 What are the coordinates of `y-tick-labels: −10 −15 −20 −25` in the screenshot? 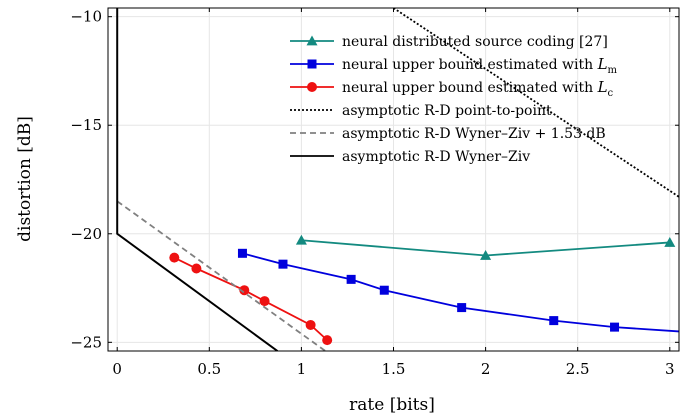 It's located at (86, 180).